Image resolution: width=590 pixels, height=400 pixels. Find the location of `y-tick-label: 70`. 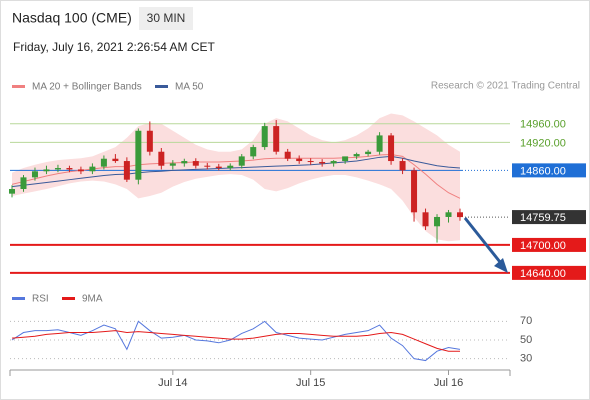

y-tick-label: 70 is located at coordinates (526, 321).